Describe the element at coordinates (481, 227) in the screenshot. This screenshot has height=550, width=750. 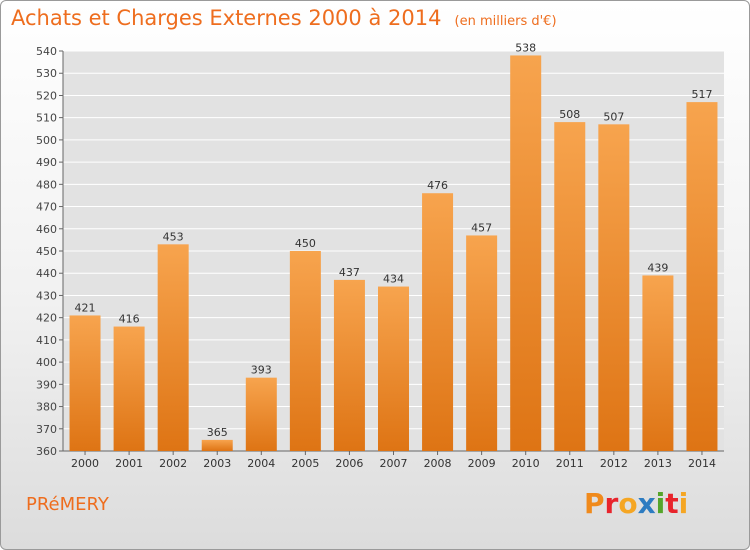
I see `data-label: 457` at that location.